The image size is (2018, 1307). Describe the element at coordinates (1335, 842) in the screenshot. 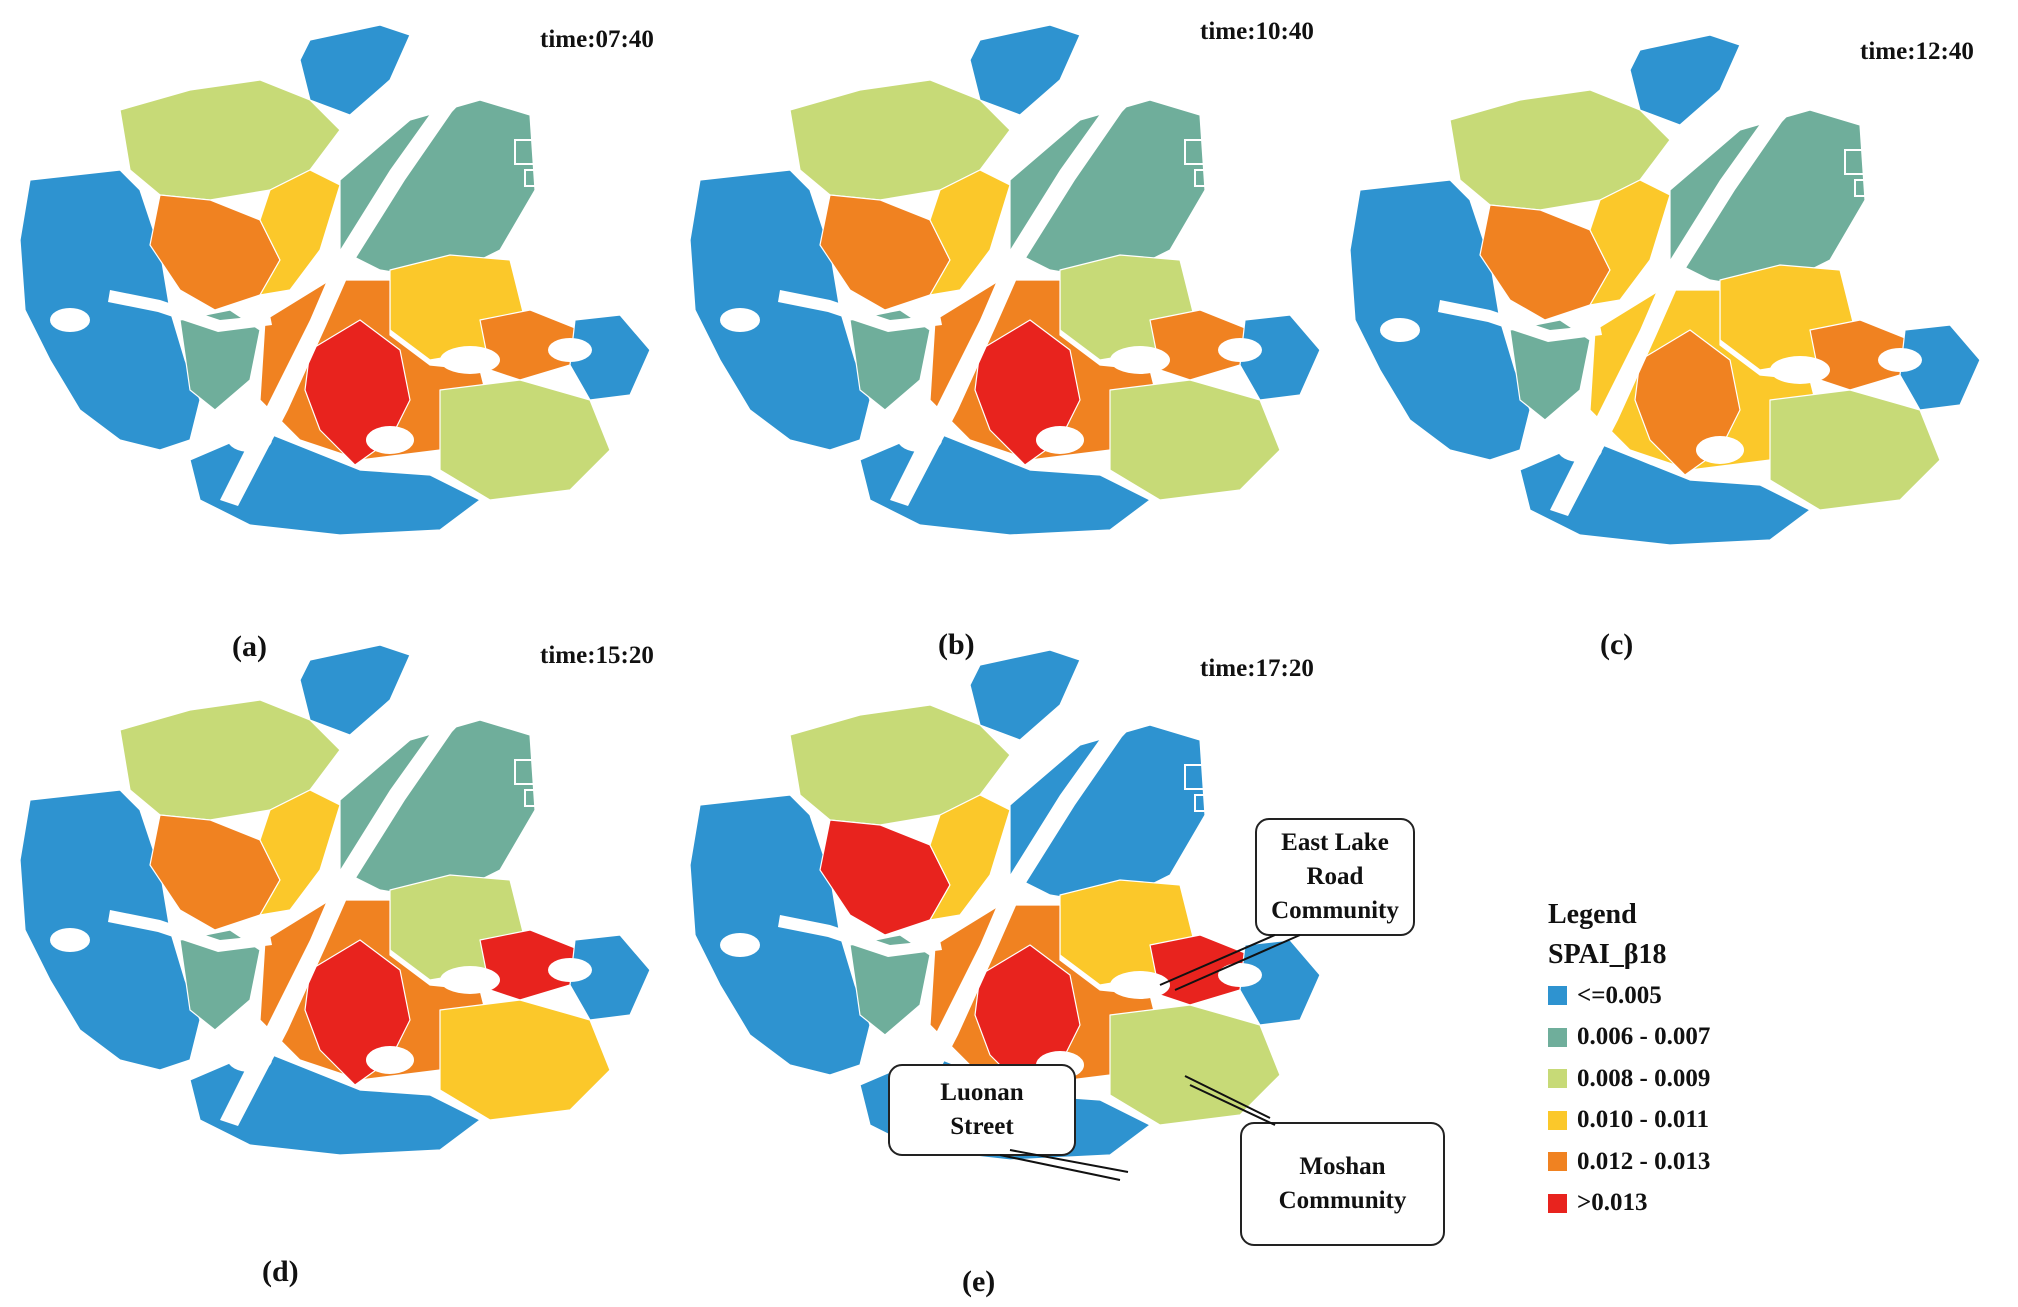

I see `callout-line: East Lake` at that location.